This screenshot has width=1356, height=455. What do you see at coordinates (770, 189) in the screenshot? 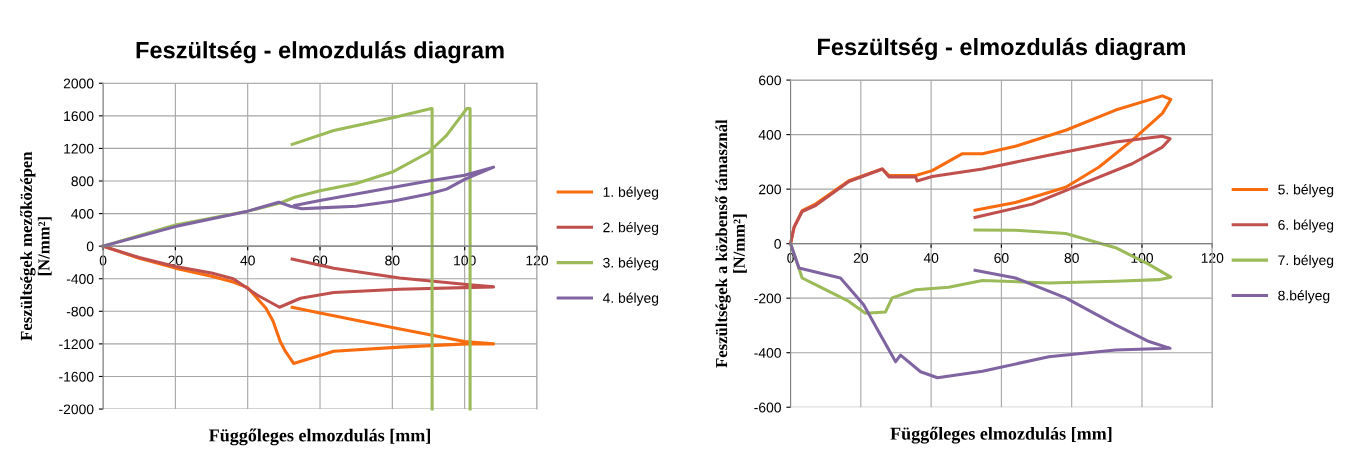
I see `y-tick-label: 200` at bounding box center [770, 189].